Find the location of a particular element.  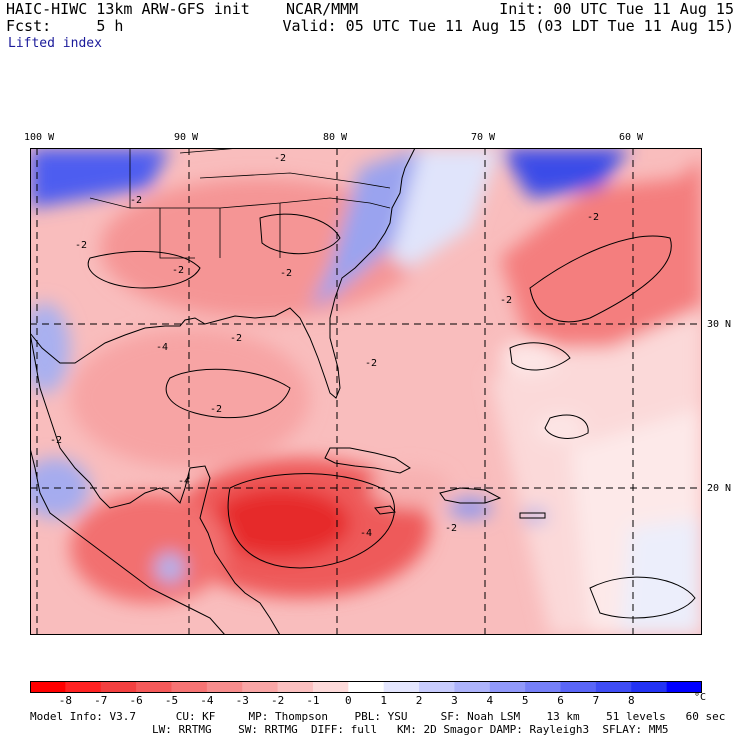

forecast-hours-value: 5 h is located at coordinates (110, 26).